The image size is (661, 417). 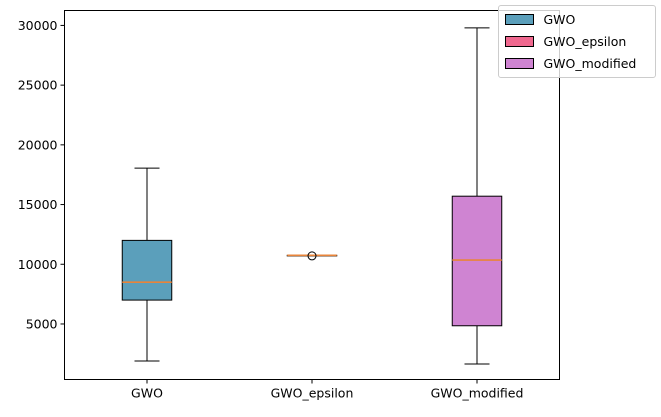 I want to click on legend: GWO GWO_epsilon GWO_modified, so click(x=577, y=41).